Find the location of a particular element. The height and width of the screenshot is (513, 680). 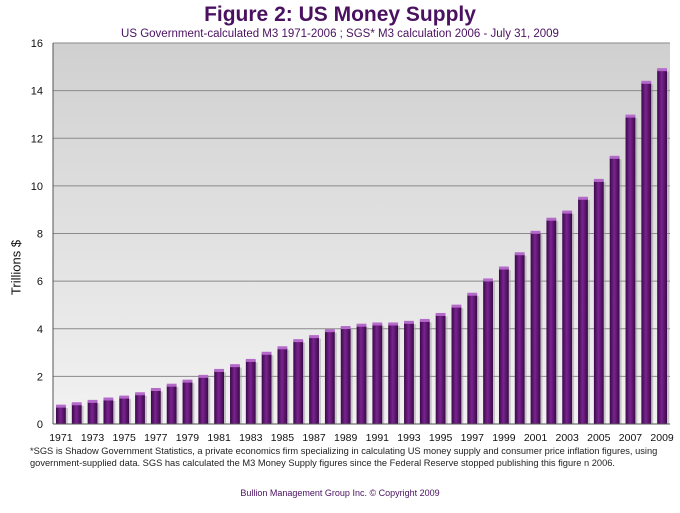

x-tick-label: 1995 is located at coordinates (441, 438).